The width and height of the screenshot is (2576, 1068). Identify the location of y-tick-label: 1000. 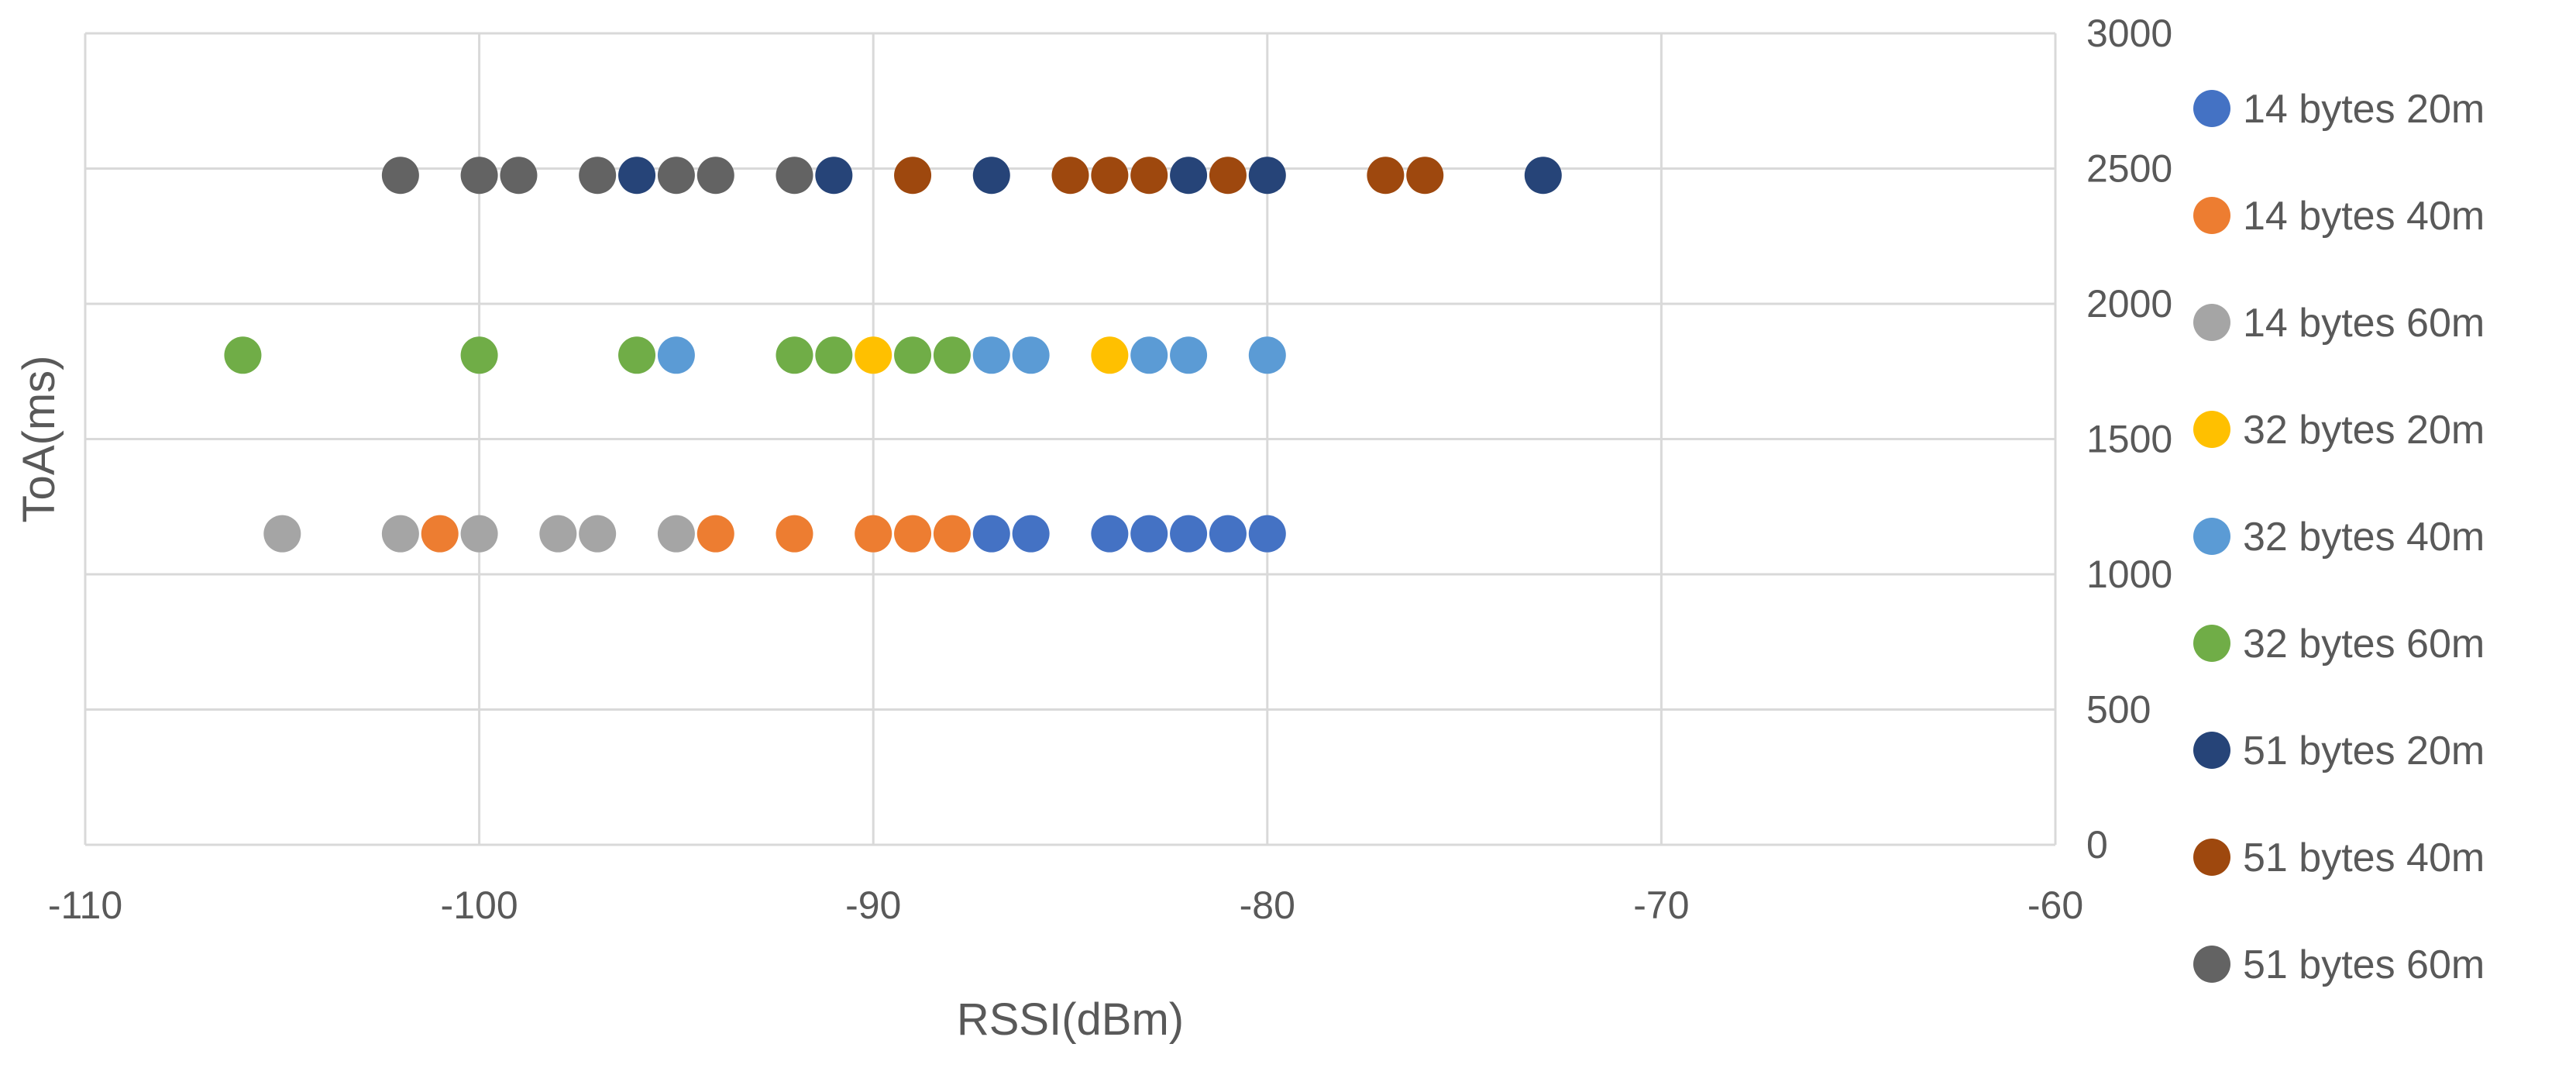
(2129, 574).